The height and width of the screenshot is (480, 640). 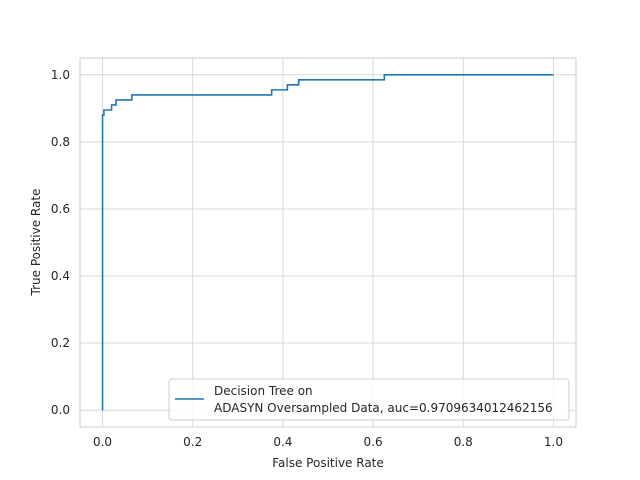 I want to click on y-tick-label: 0.6, so click(x=60, y=209).